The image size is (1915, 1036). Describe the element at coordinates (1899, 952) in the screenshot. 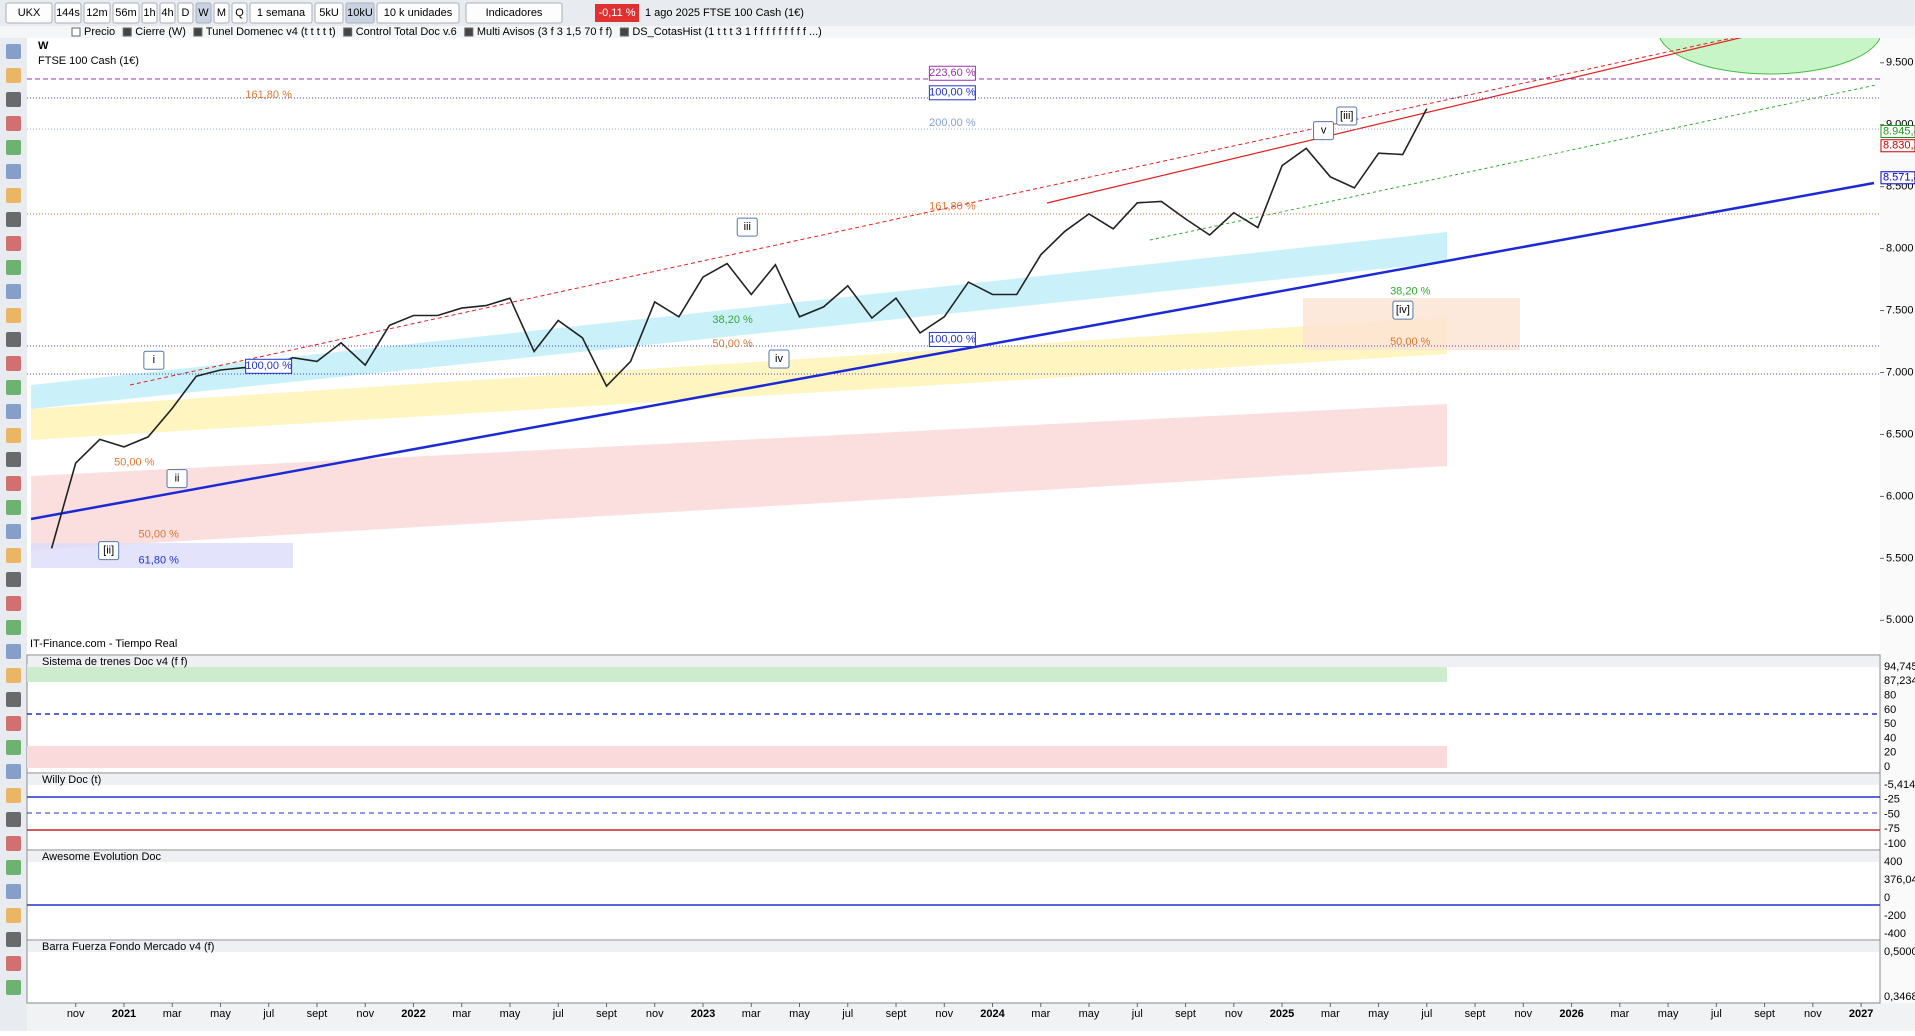

I see `pane-axis-label: 0,5000` at that location.